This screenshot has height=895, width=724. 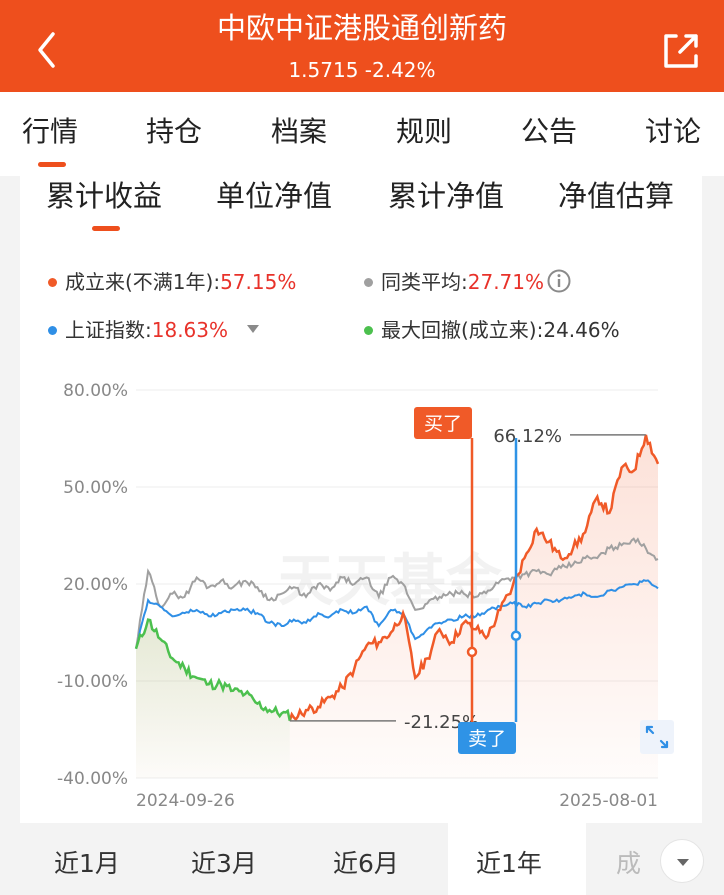 I want to click on legend-peer-value: 27.71%, so click(x=506, y=282).